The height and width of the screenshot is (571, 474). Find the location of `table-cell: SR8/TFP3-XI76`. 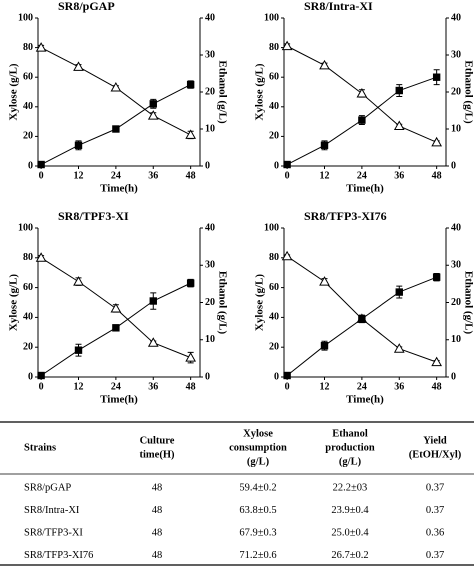

table-cell: SR8/TFP3-XI76 is located at coordinates (58, 555).